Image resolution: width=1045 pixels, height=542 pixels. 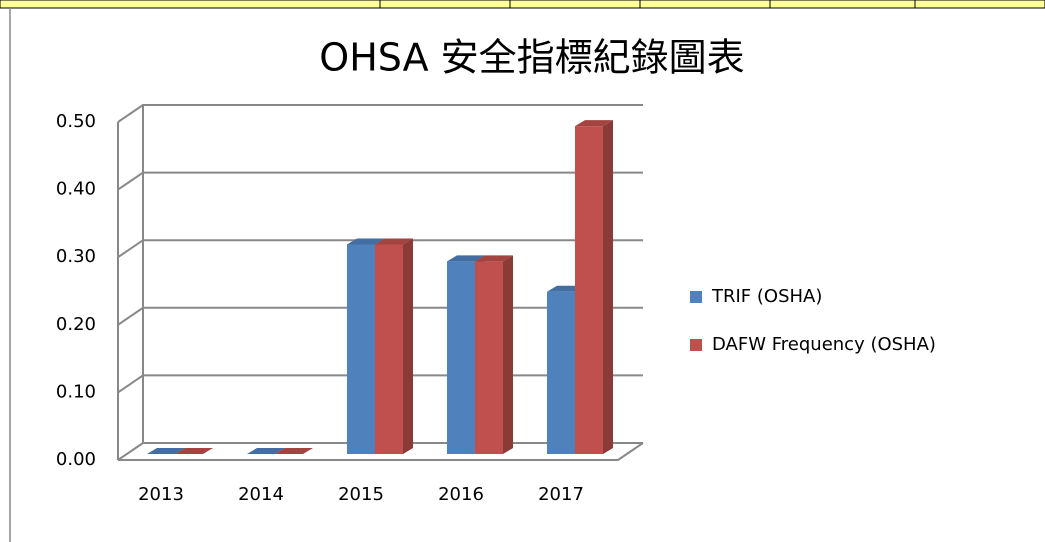 I want to click on x-tick-label: 2013, so click(x=161, y=494).